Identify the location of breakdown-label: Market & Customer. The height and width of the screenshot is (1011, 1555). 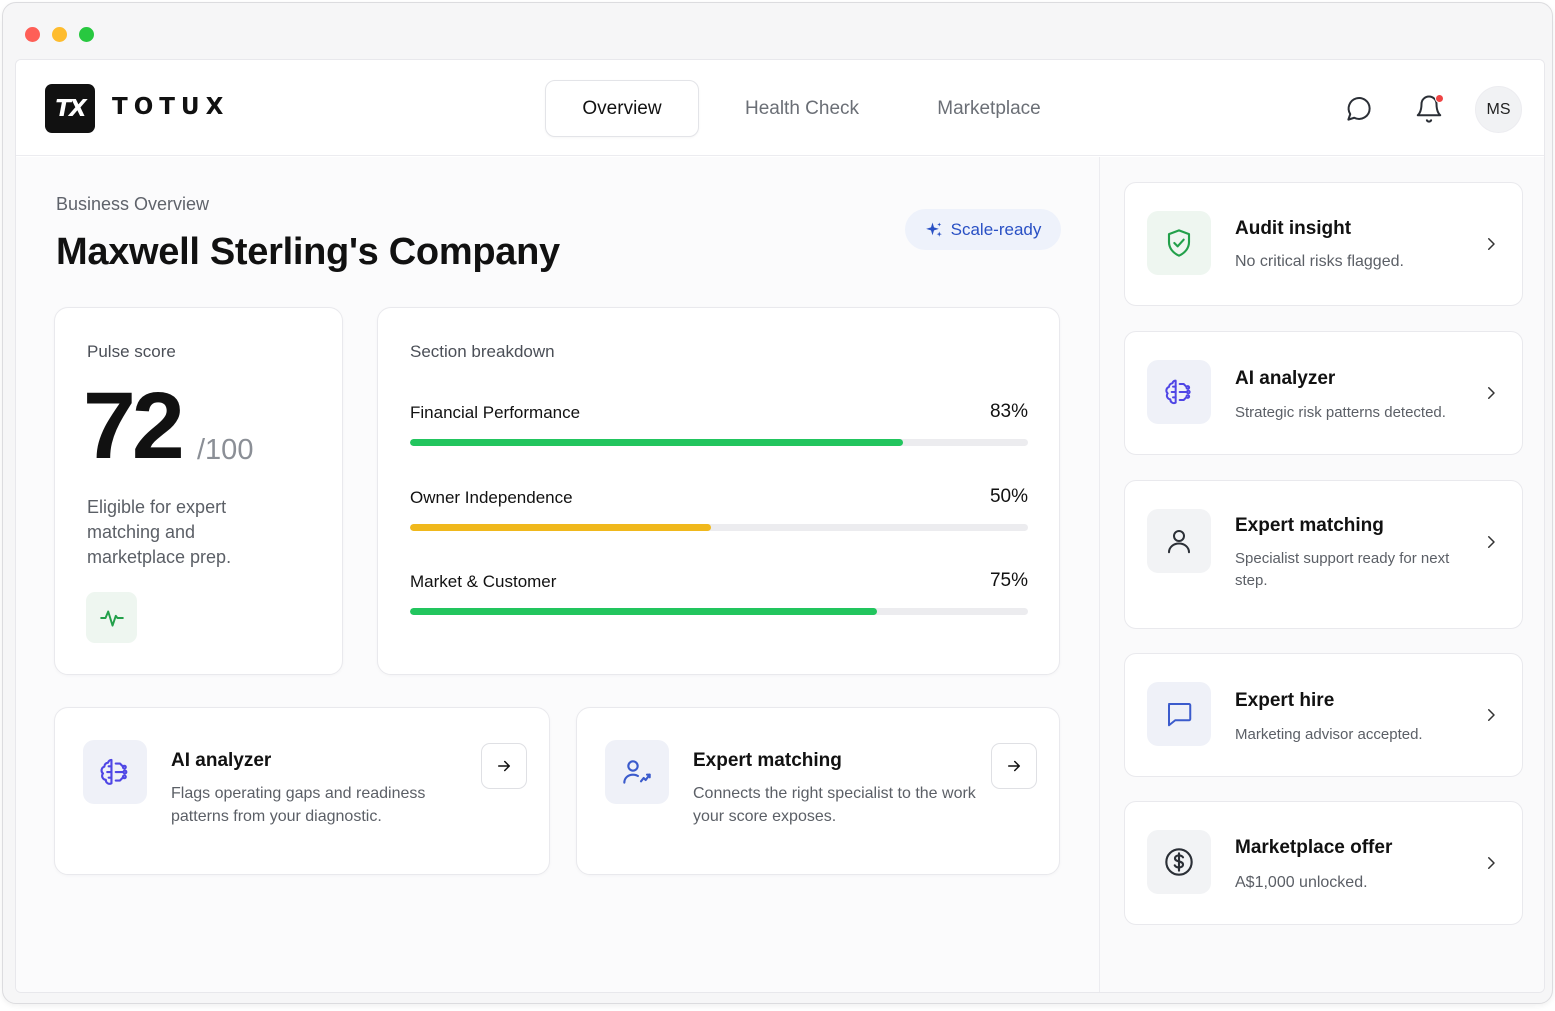
(483, 581).